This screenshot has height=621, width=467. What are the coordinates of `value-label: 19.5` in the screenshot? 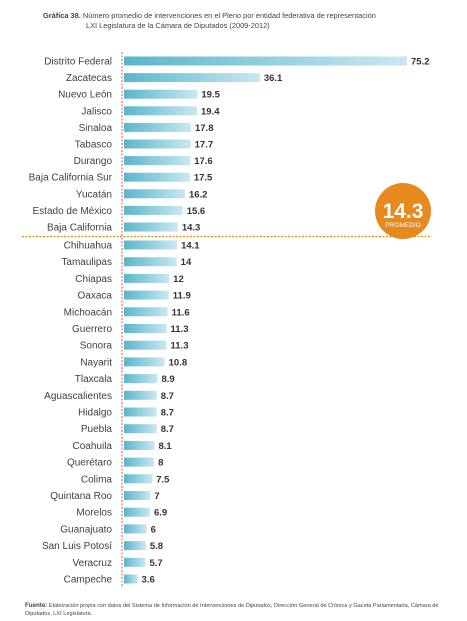 It's located at (210, 95).